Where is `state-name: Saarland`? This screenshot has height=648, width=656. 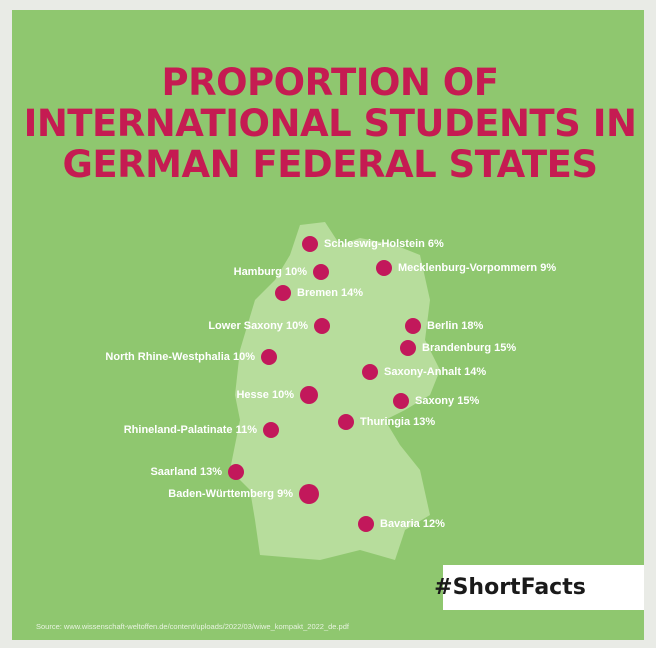
state-name: Saarland is located at coordinates (173, 472).